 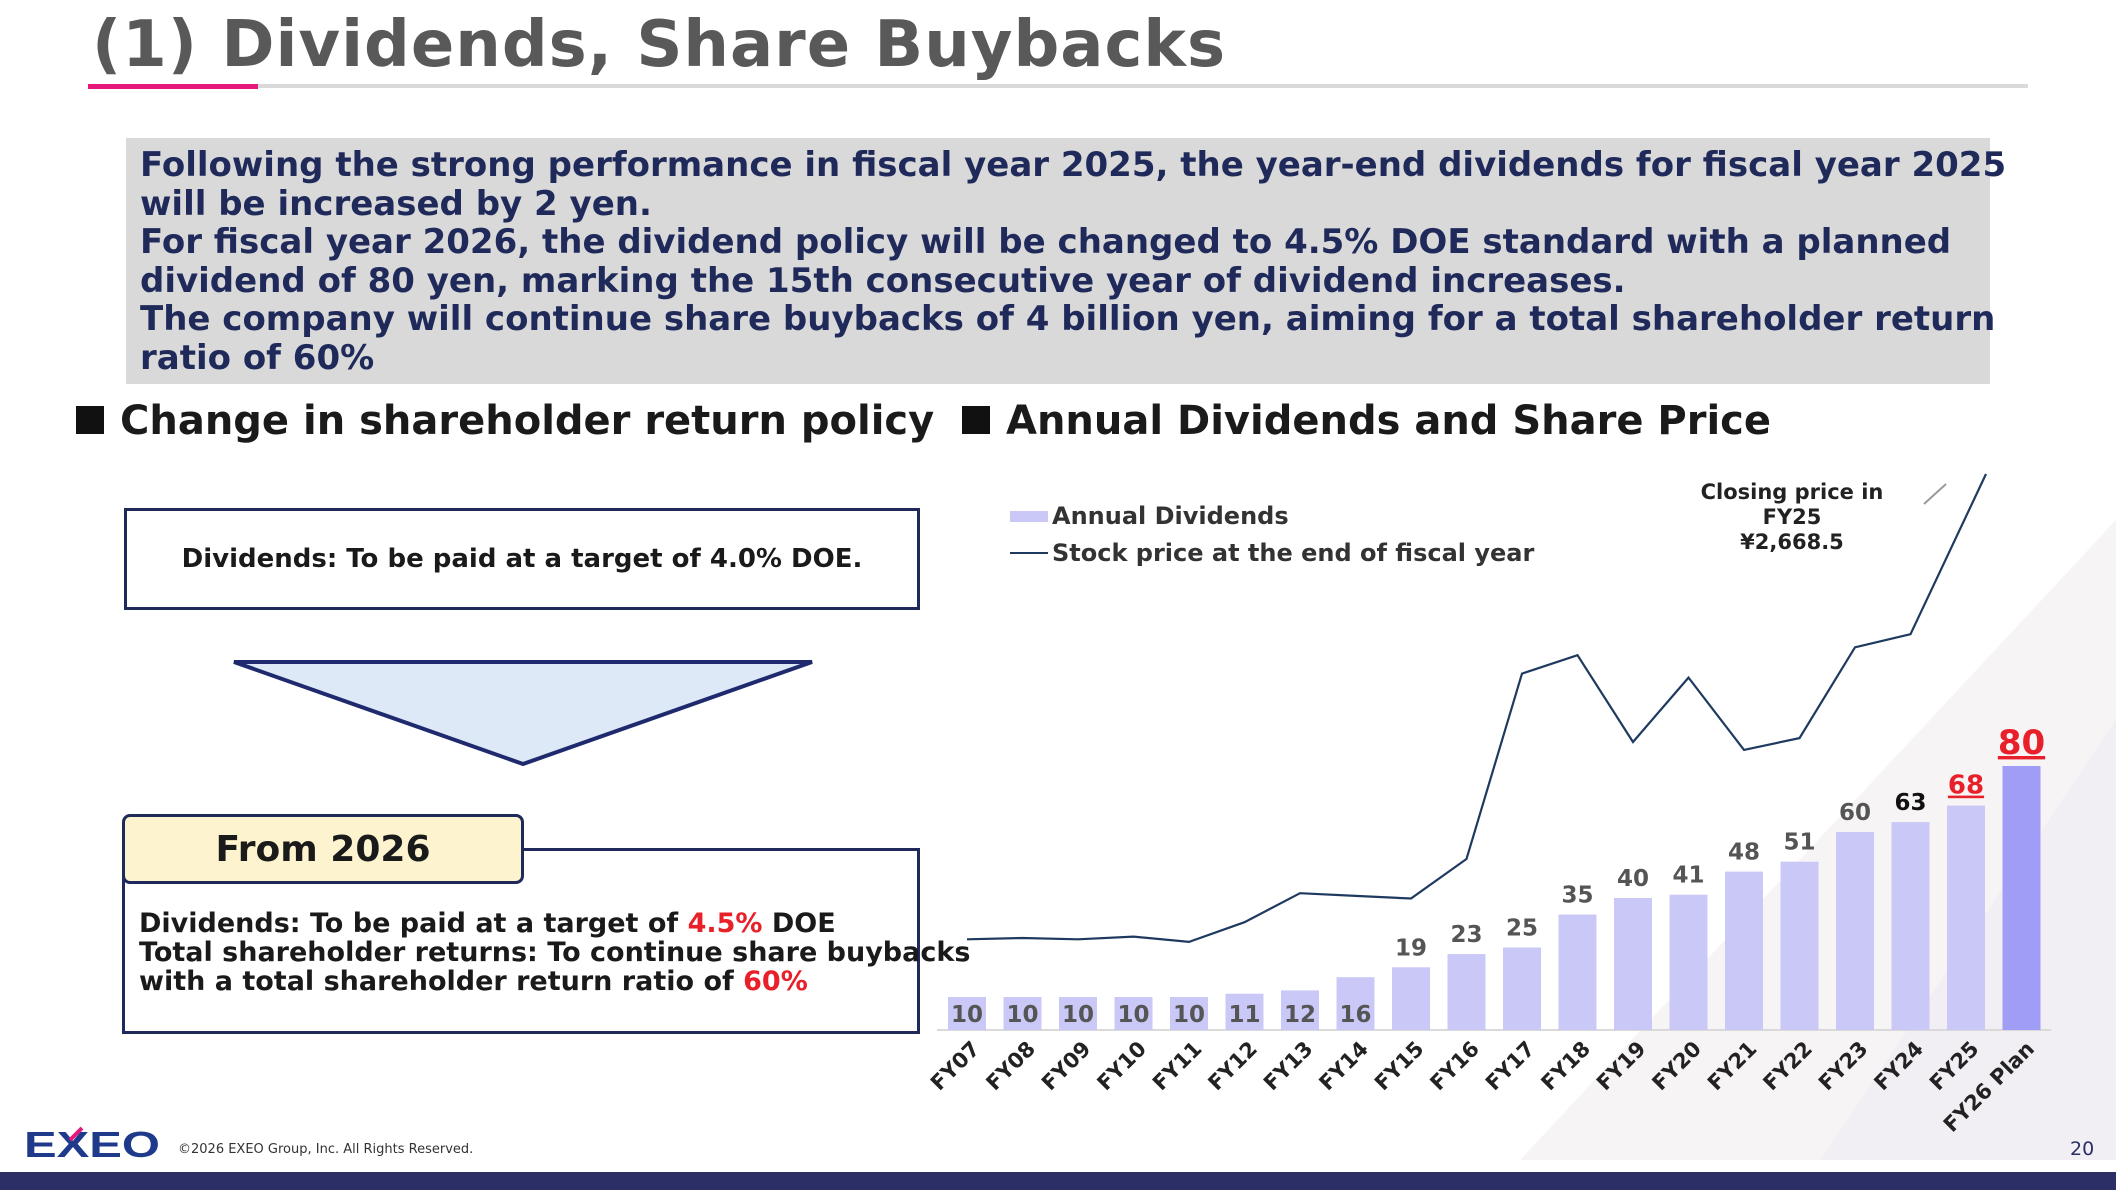 I want to click on policy-section-heading: Change in shareholder return policy, so click(x=505, y=421).